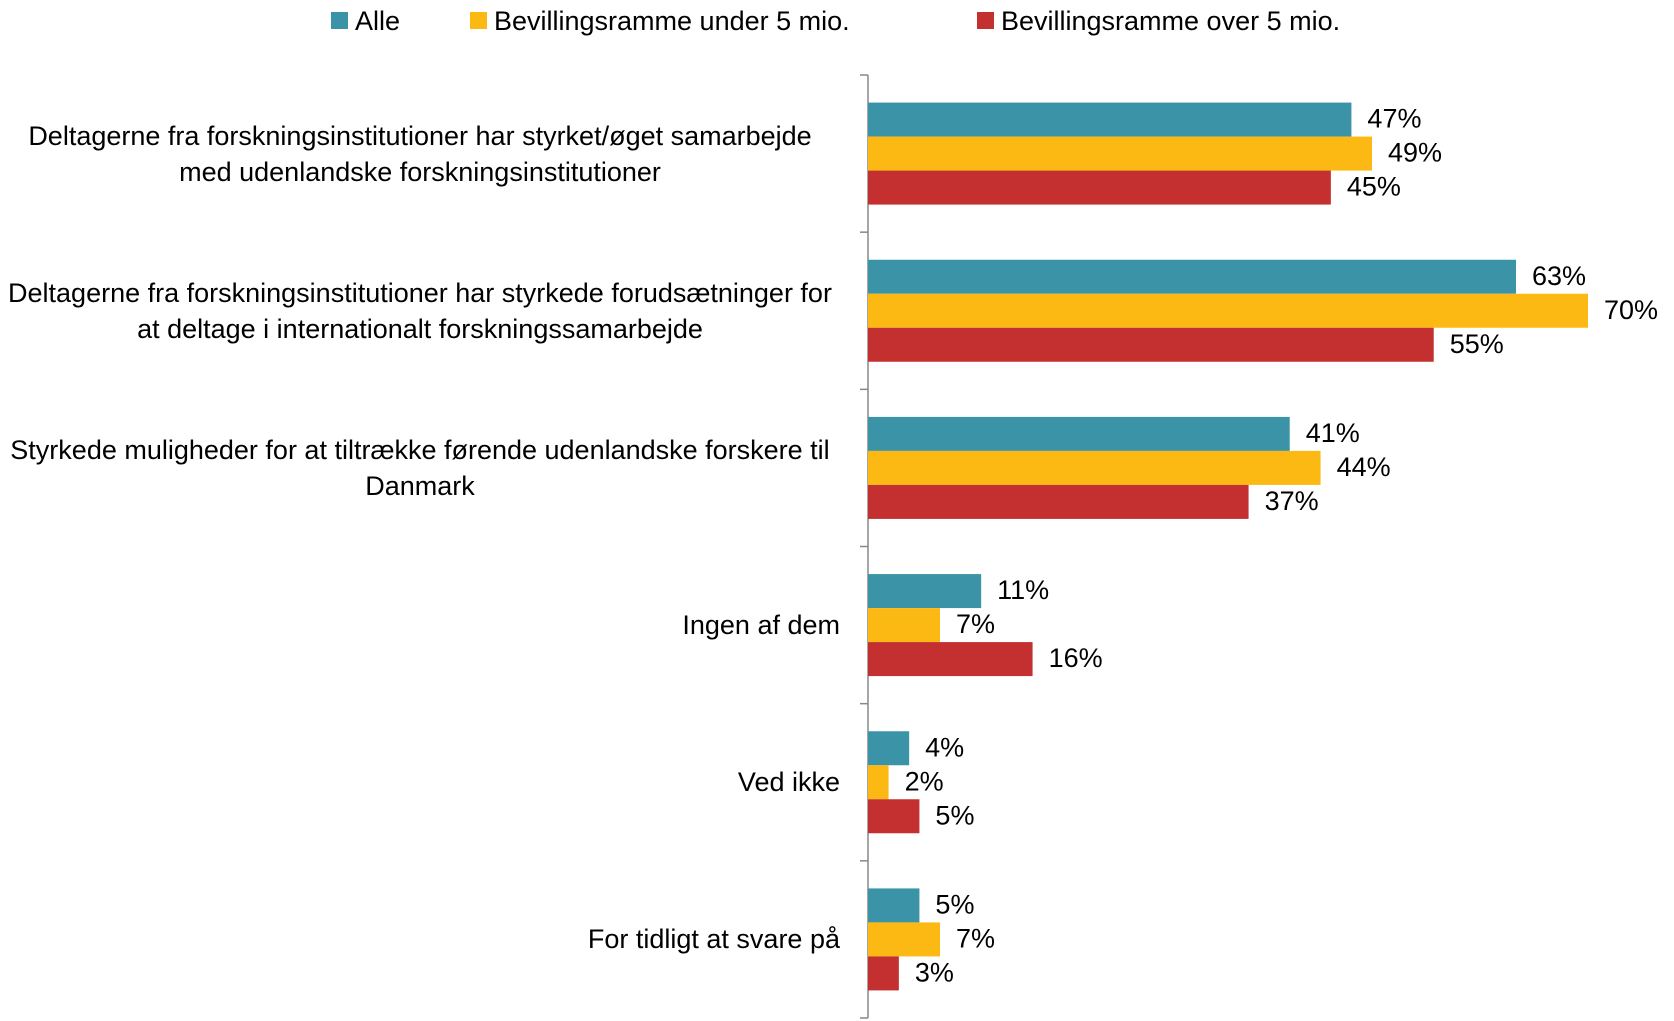 This screenshot has width=1674, height=1021. What do you see at coordinates (924, 781) in the screenshot?
I see `data-label: 2%` at bounding box center [924, 781].